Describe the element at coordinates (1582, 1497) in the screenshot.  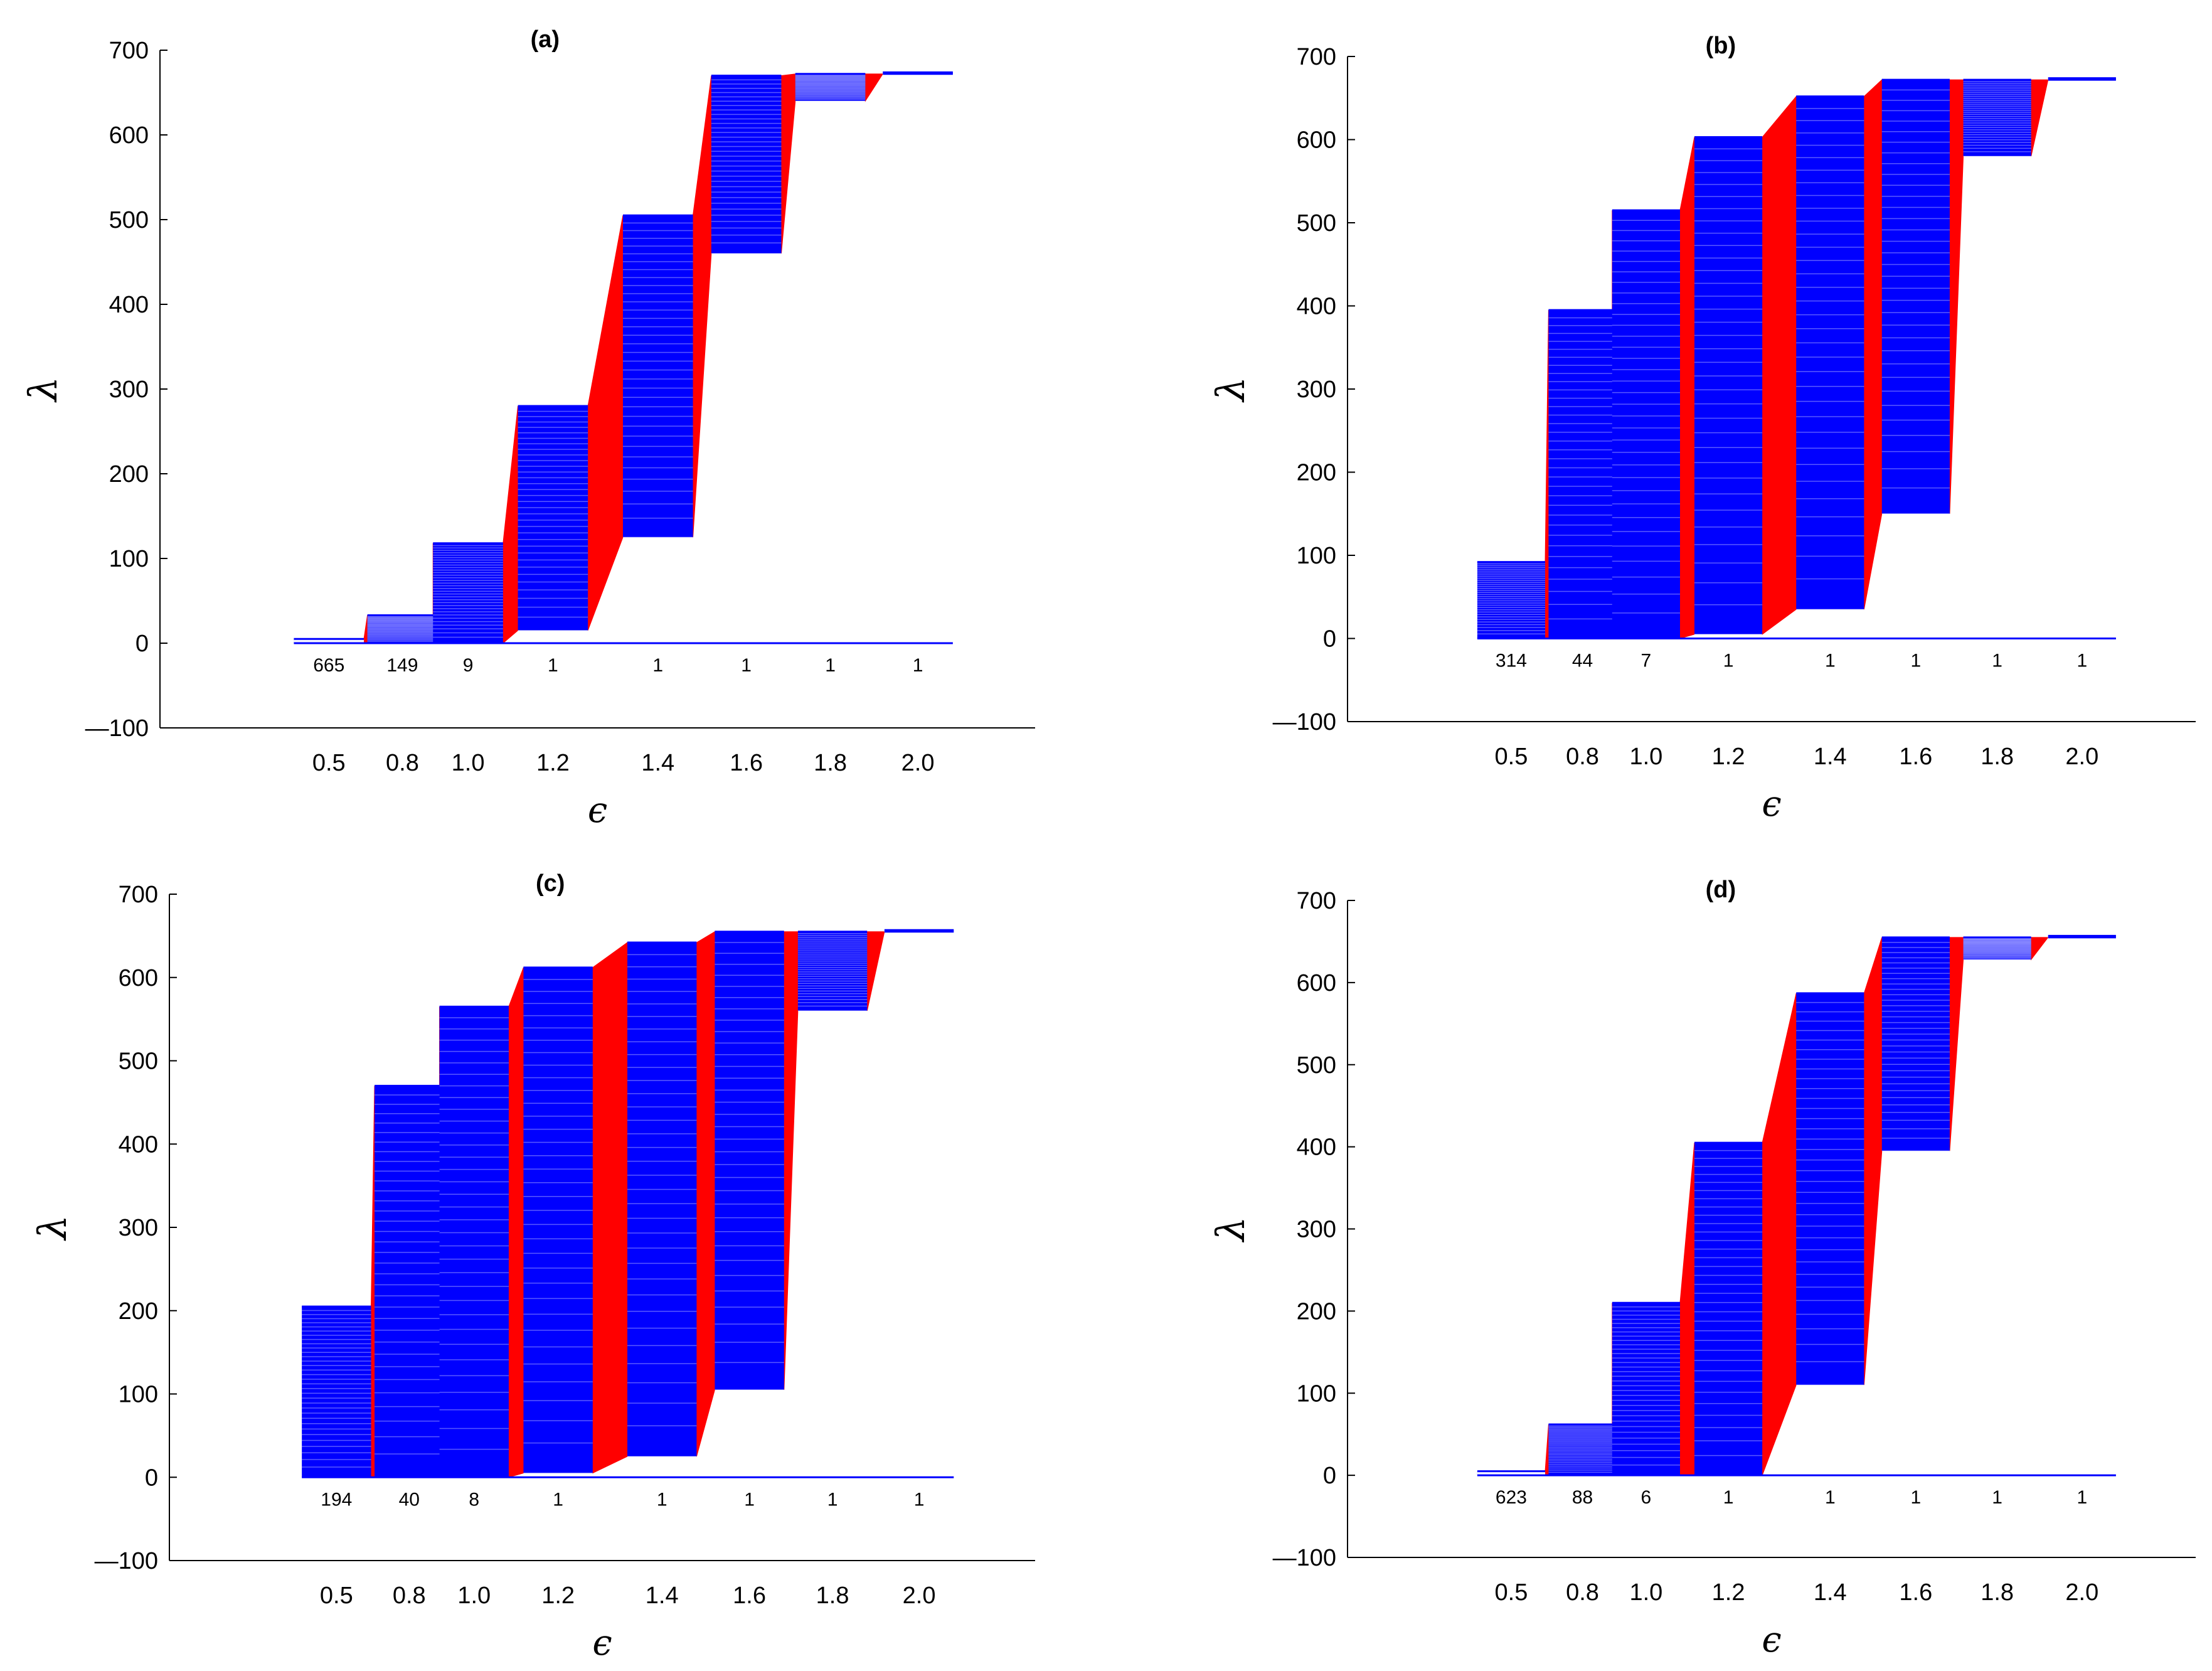
I see `count-label: 88` at that location.